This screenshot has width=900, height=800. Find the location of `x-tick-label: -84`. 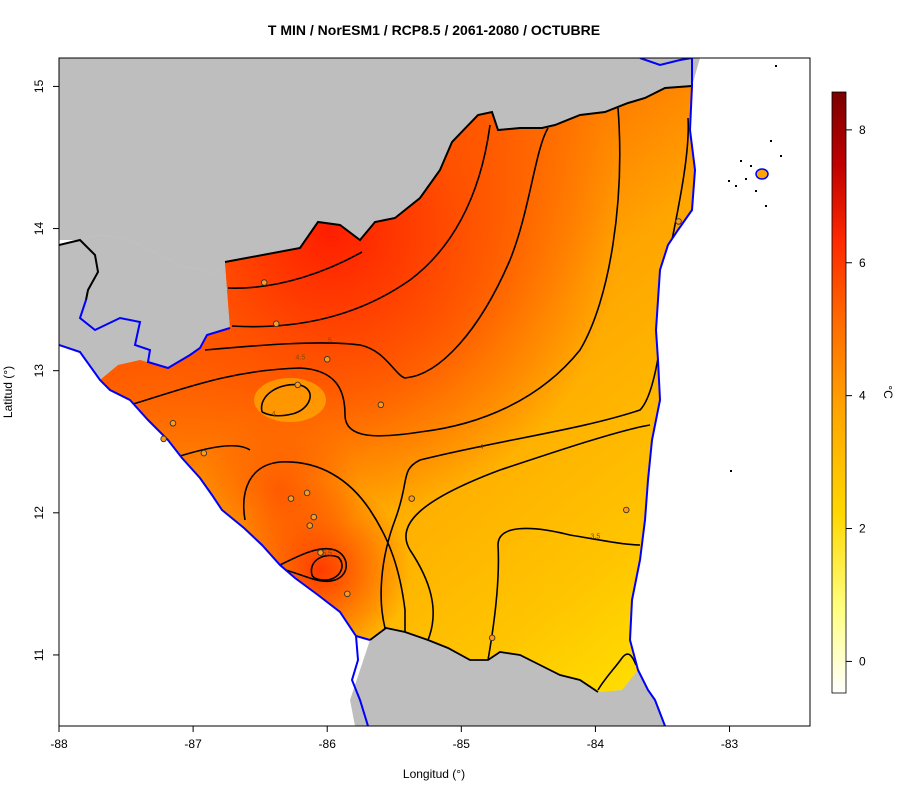

x-tick-label: -84 is located at coordinates (596, 744).